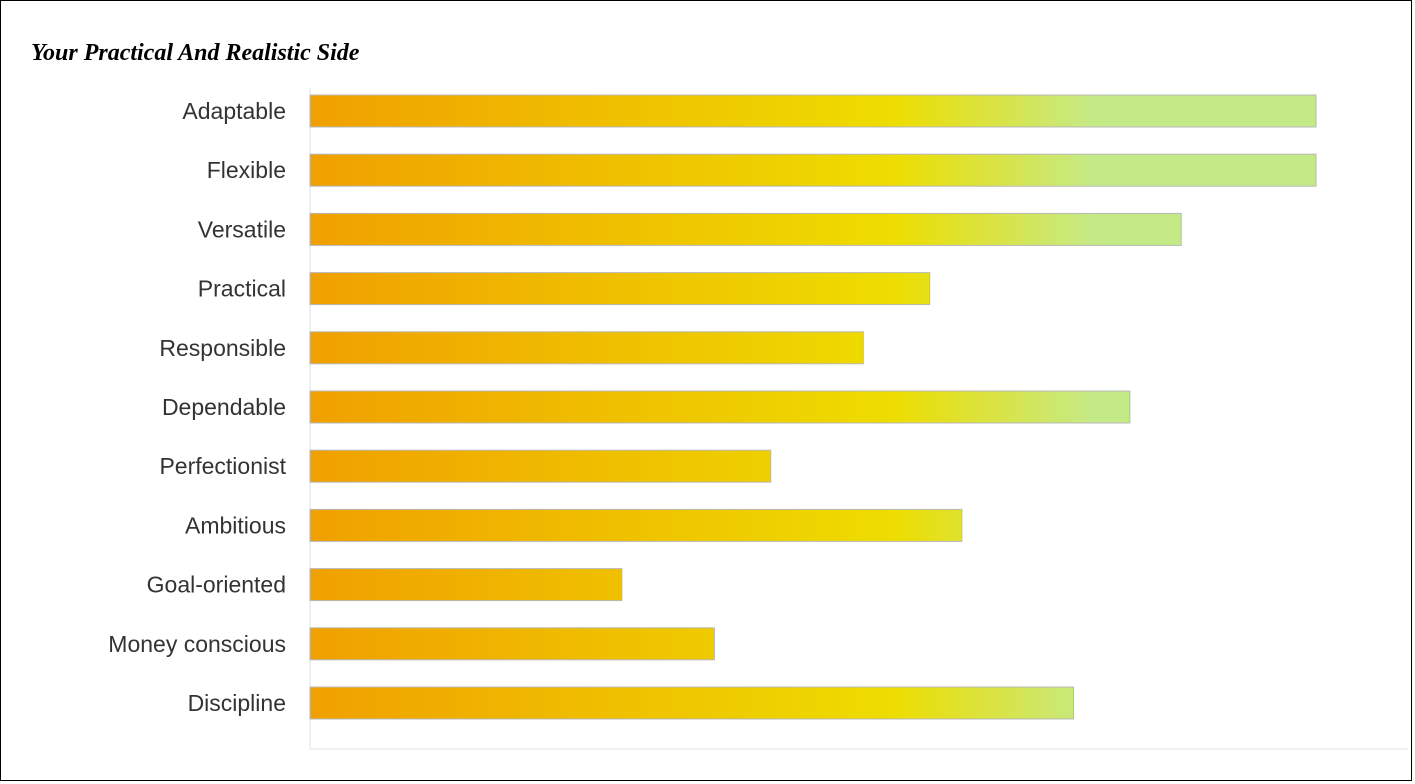 This screenshot has height=784, width=1415. What do you see at coordinates (242, 229) in the screenshot?
I see `category-label: Versatile` at bounding box center [242, 229].